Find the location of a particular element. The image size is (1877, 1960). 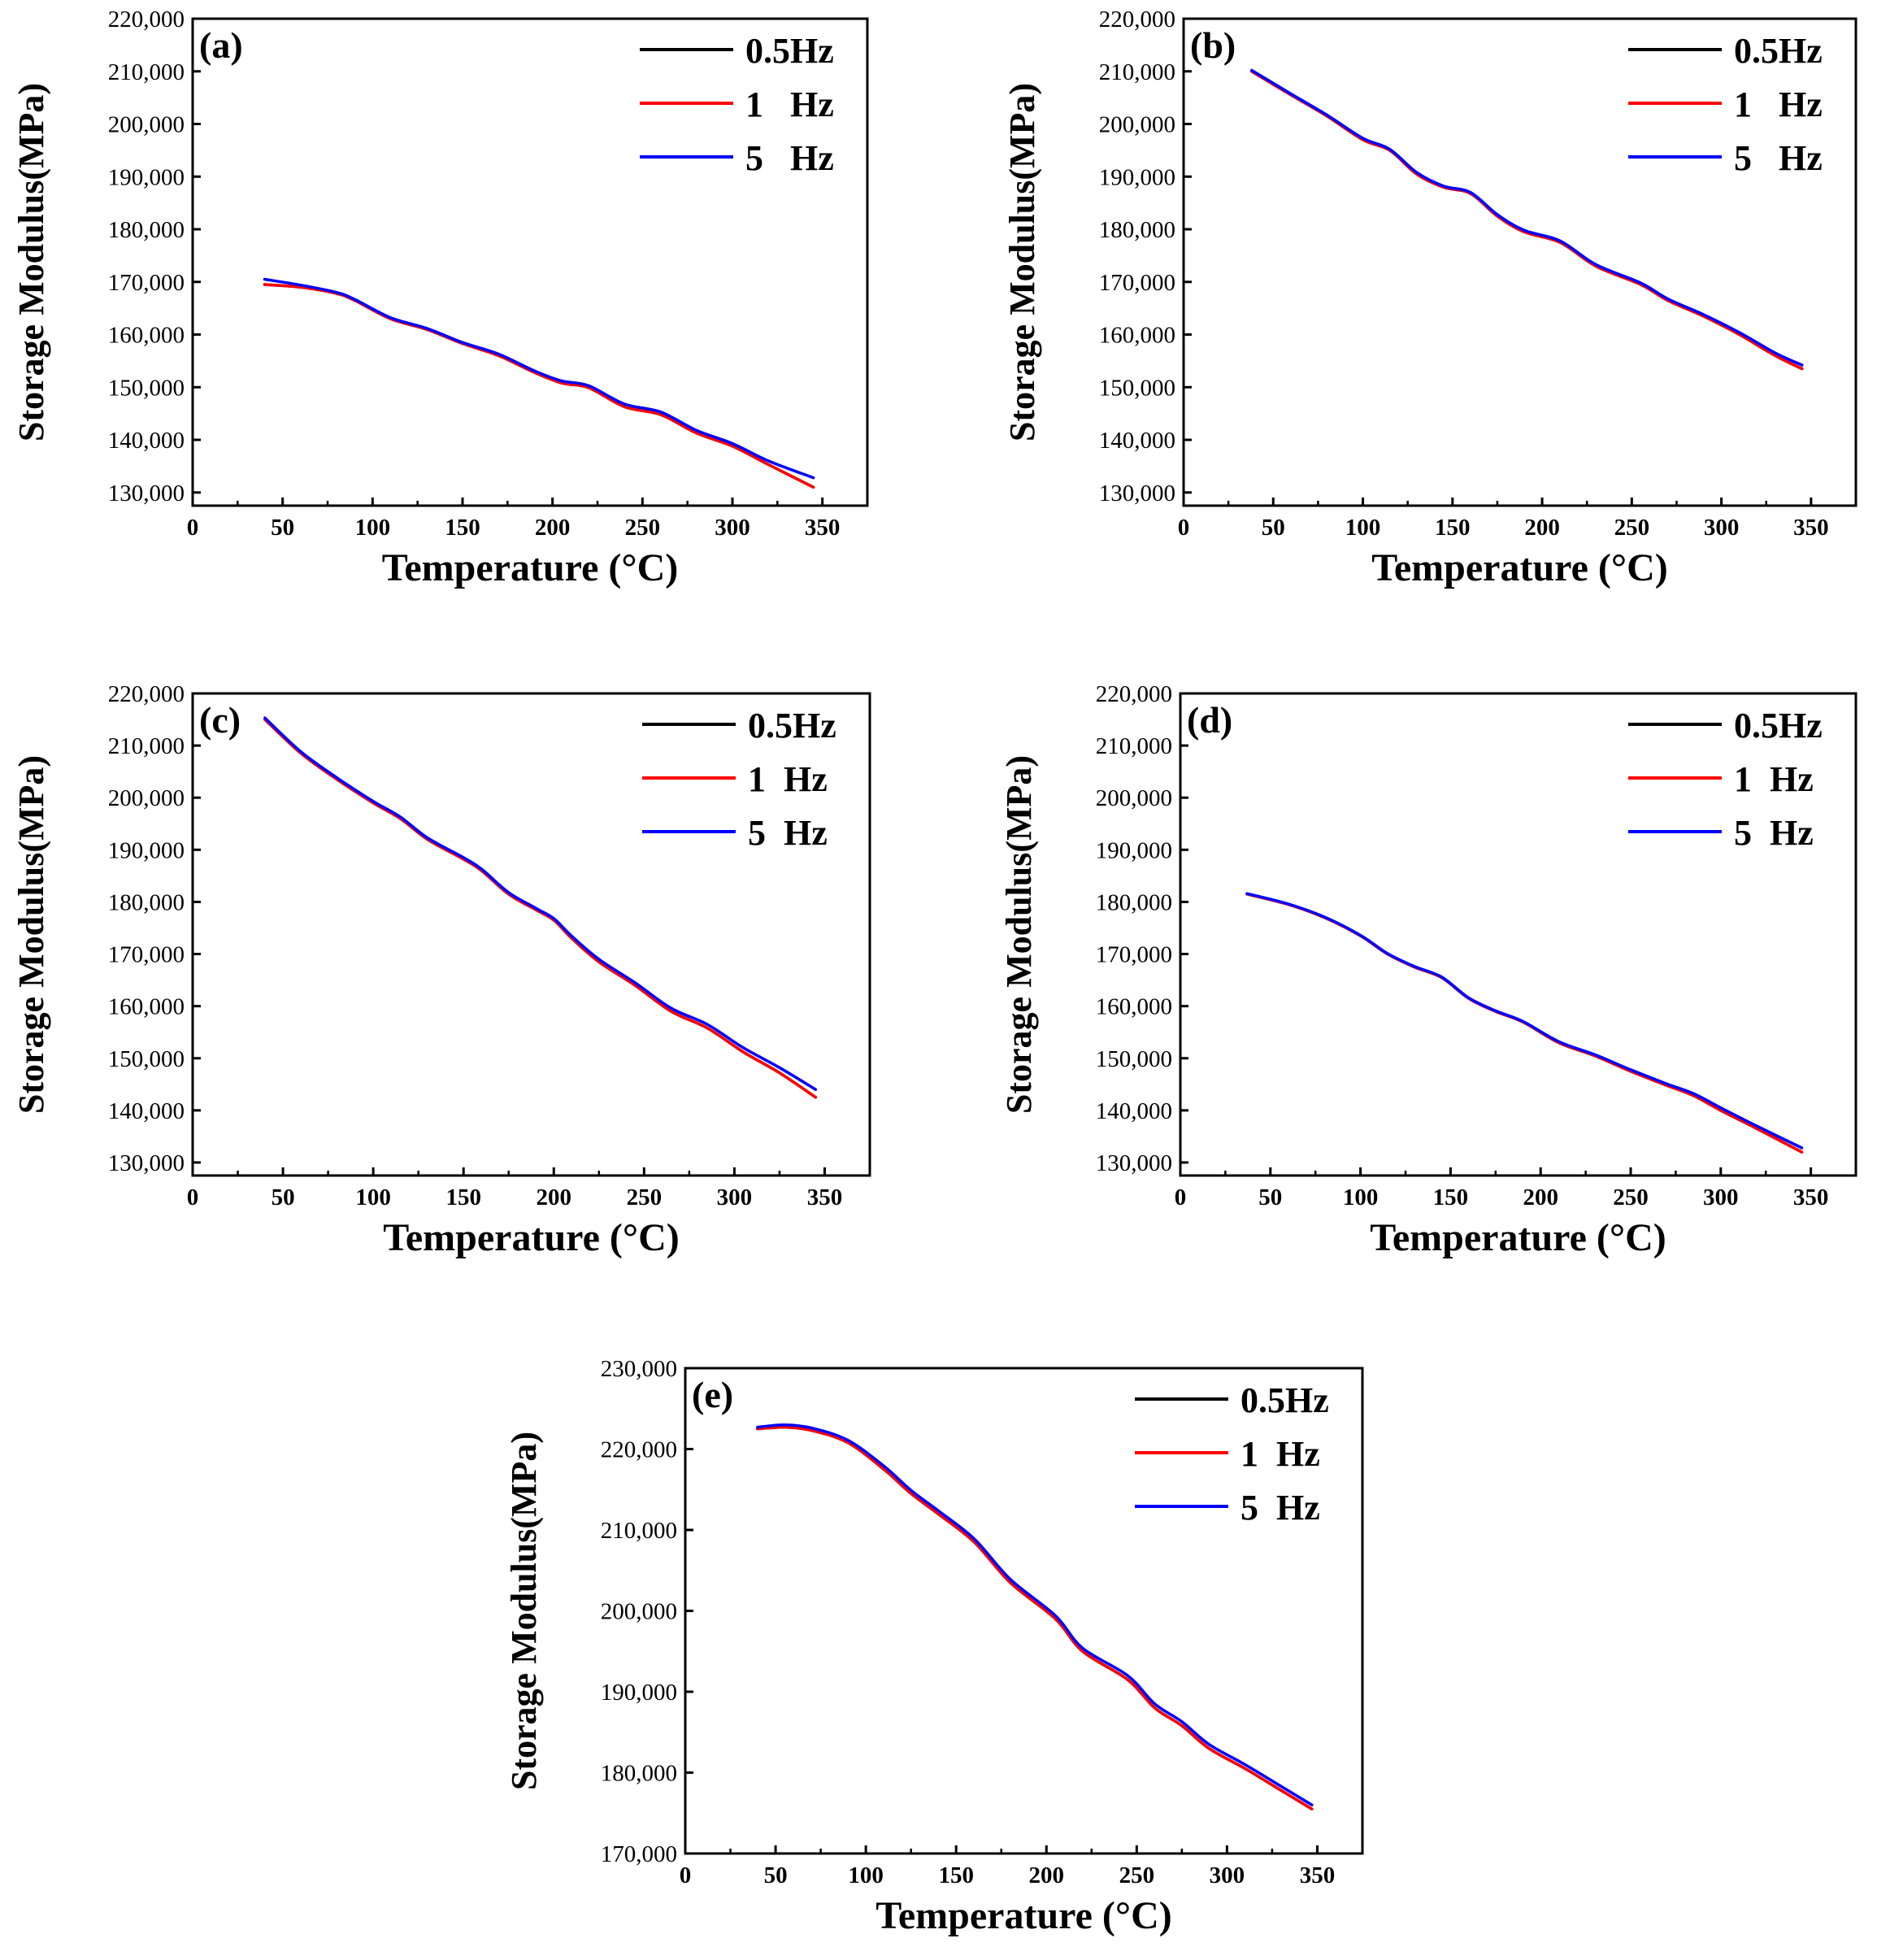

panel-label: (b) is located at coordinates (1213, 45).